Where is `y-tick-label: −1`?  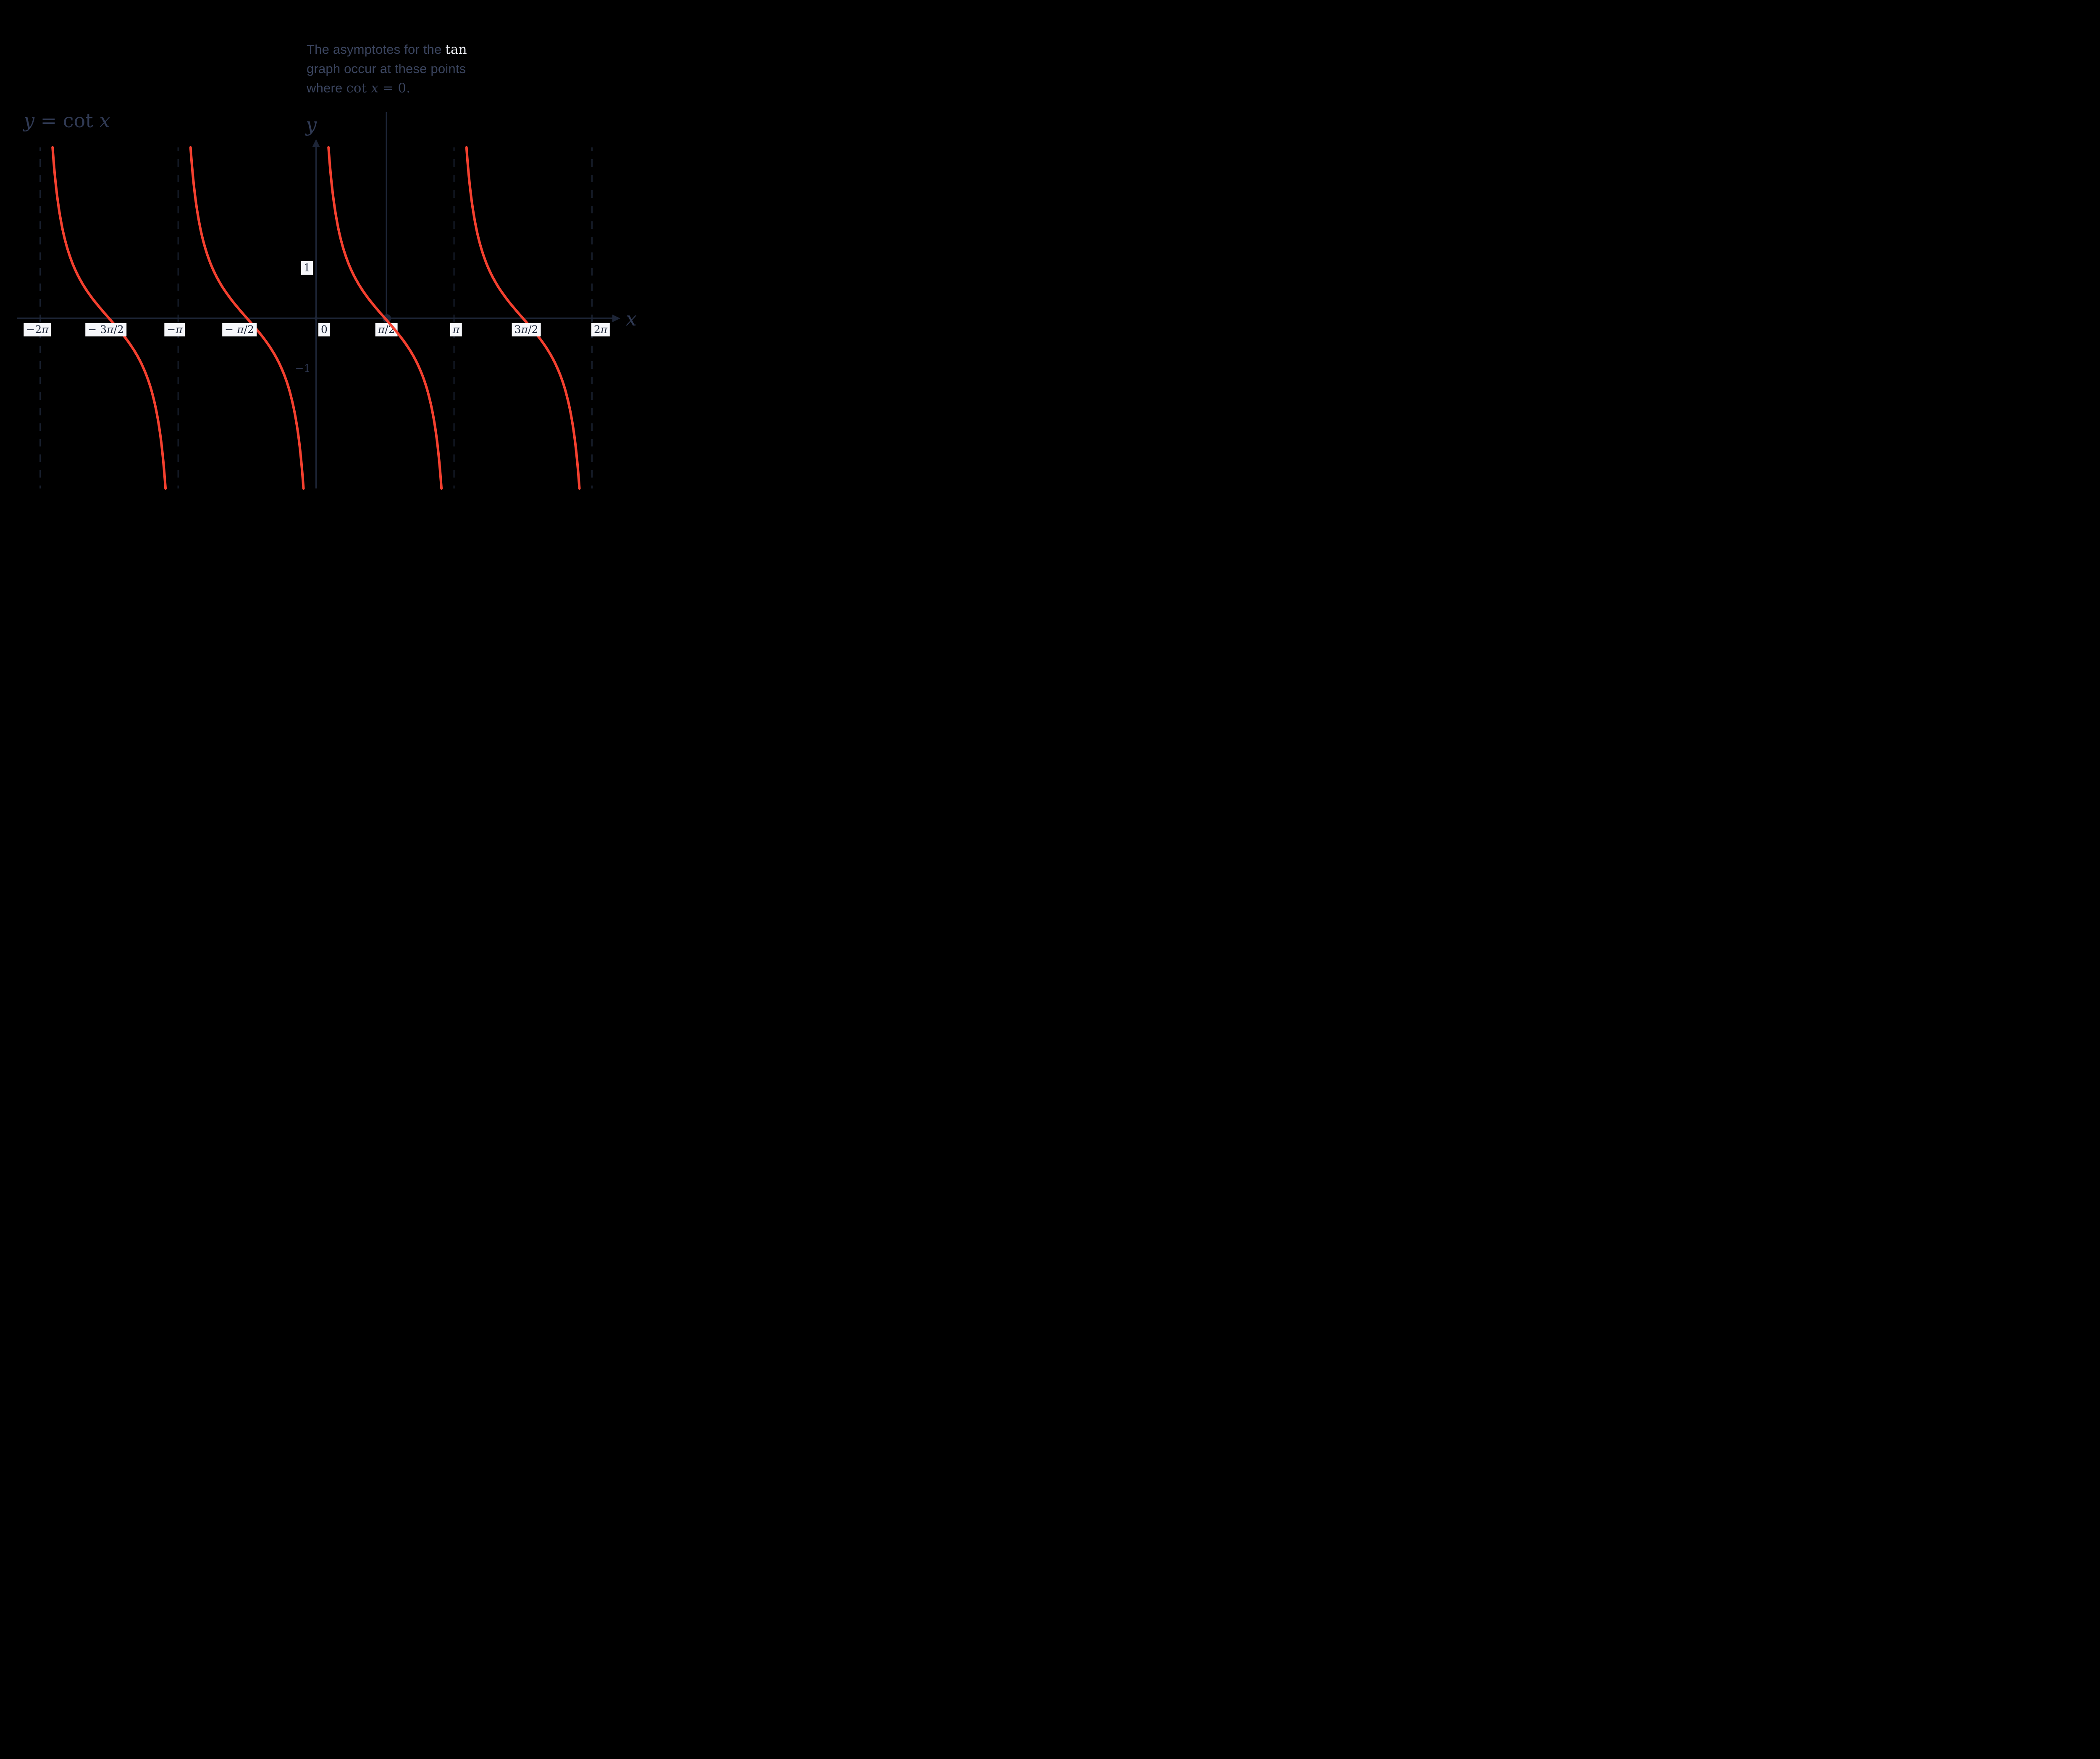
y-tick-label: −1 is located at coordinates (303, 368).